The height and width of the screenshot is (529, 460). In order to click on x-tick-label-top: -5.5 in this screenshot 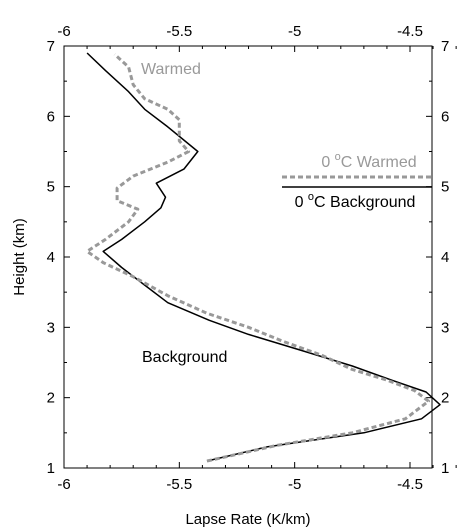, I will do `click(179, 31)`.